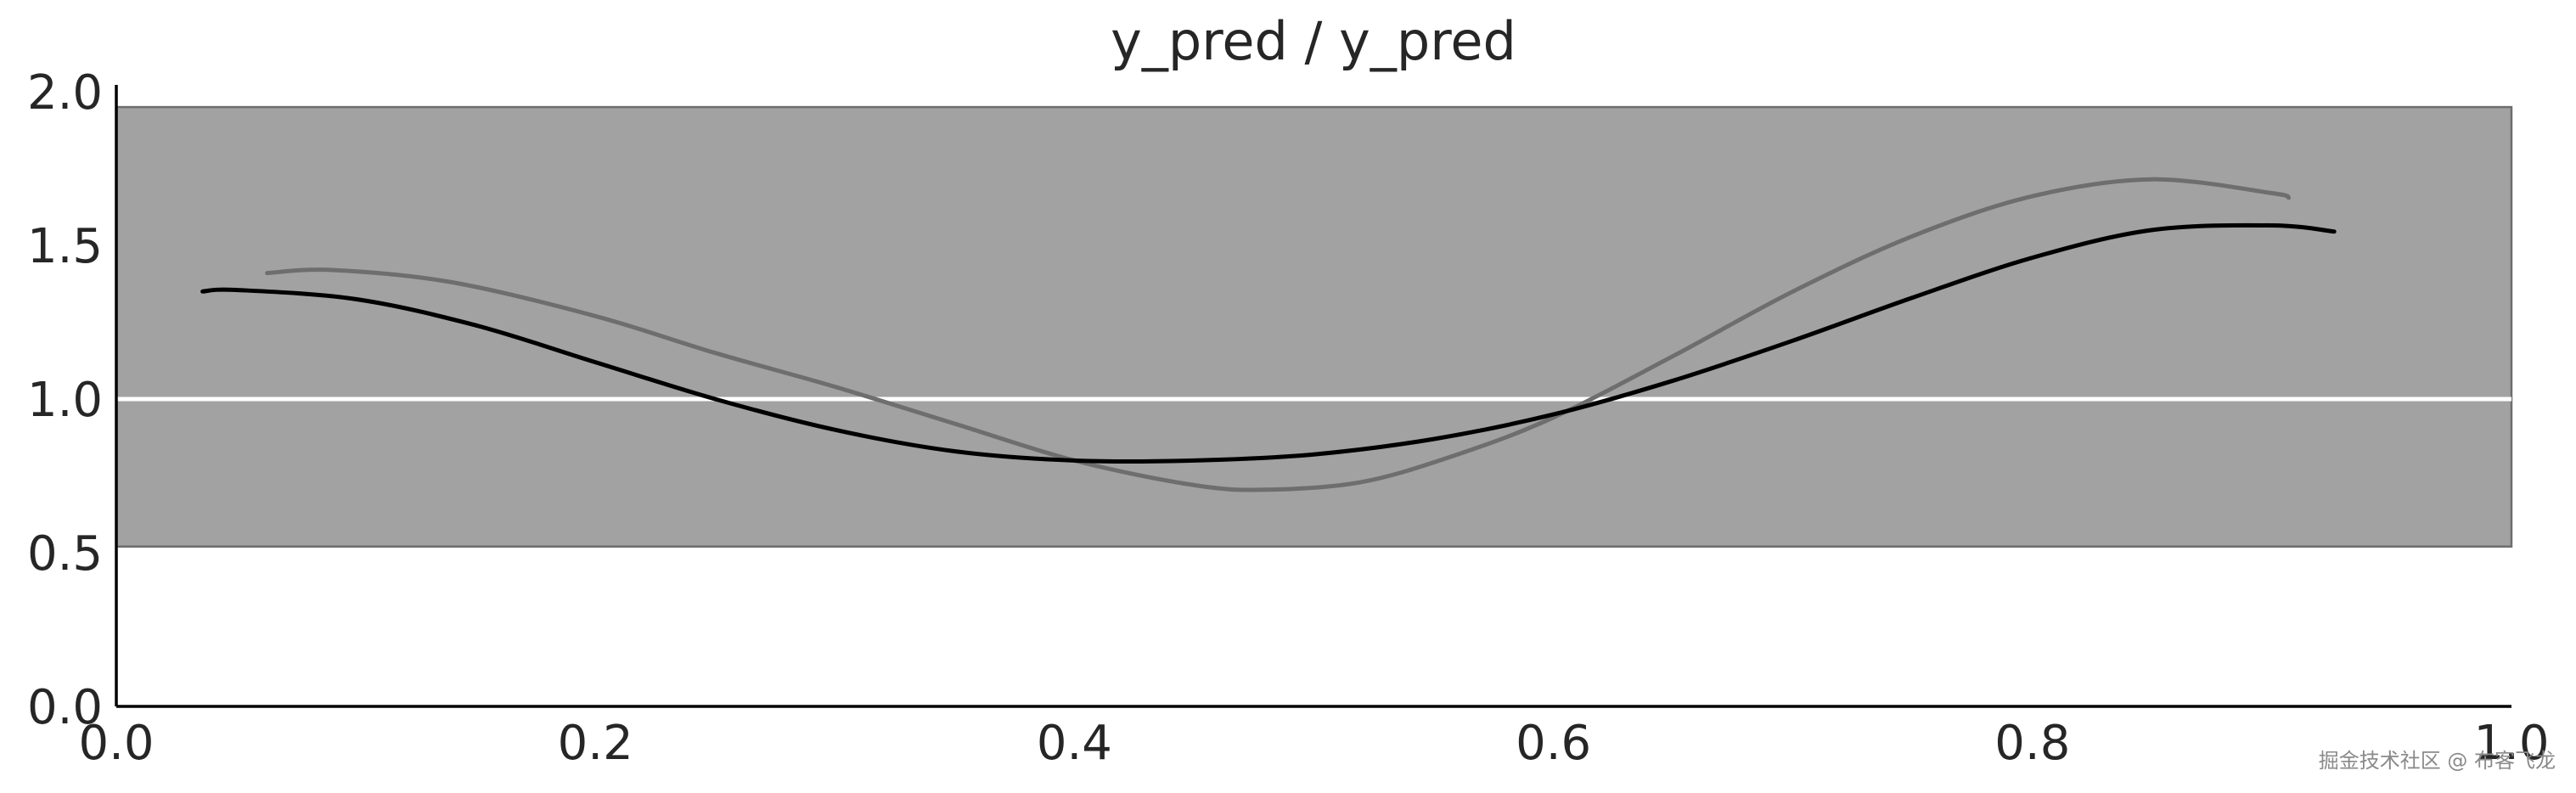  Describe the element at coordinates (2032, 743) in the screenshot. I see `x-tick-label: 0.8` at that location.